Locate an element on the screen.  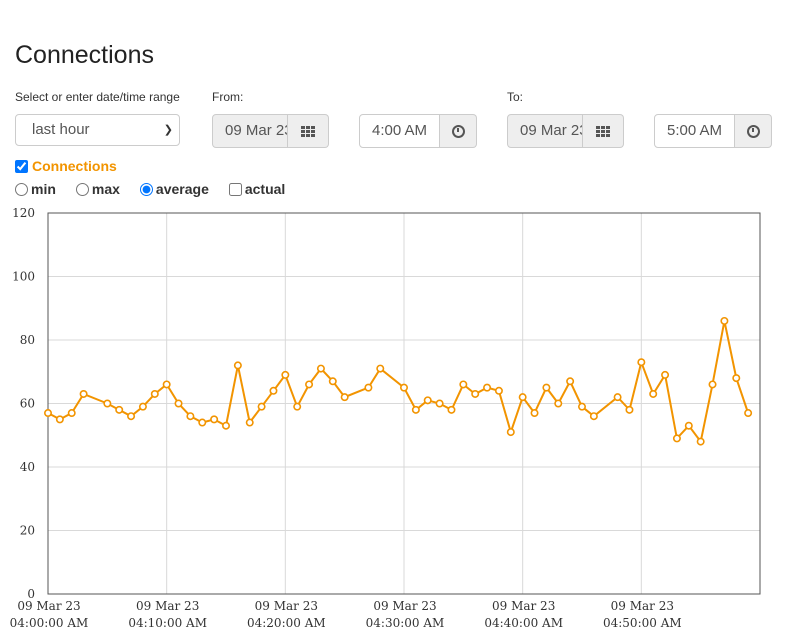
chevron-down-icon: ❯ is located at coordinates (168, 130).